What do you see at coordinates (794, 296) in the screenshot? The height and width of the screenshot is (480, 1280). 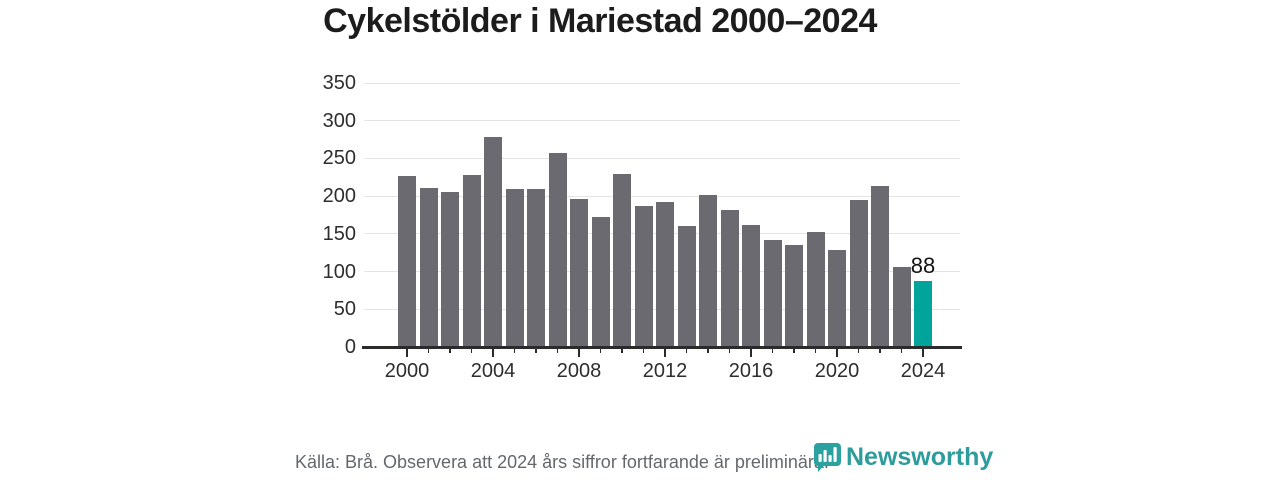 I see `bar-2018` at bounding box center [794, 296].